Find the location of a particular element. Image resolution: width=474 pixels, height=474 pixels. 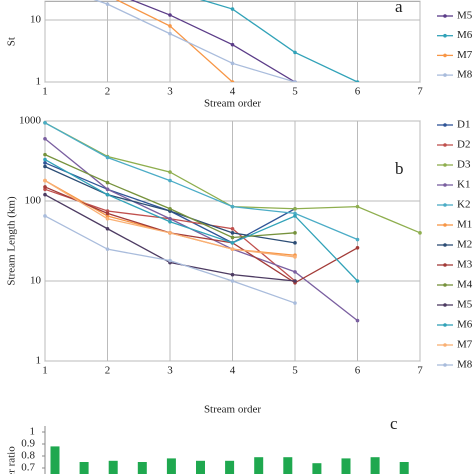

legend-label: M3 is located at coordinates (465, 265).